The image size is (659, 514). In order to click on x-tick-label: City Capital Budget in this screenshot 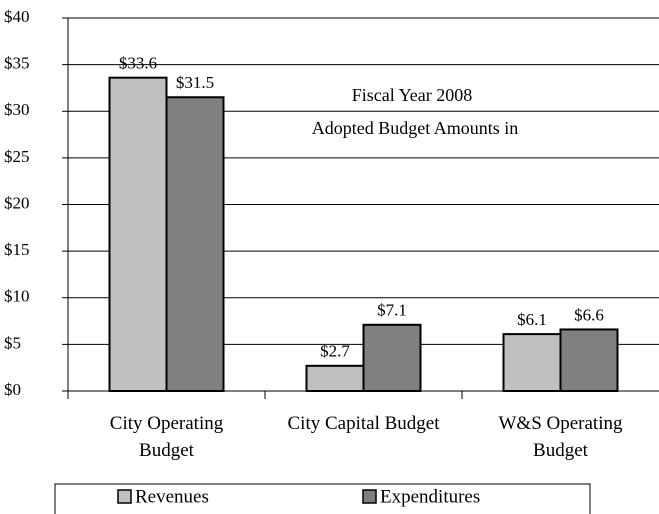, I will do `click(363, 423)`.